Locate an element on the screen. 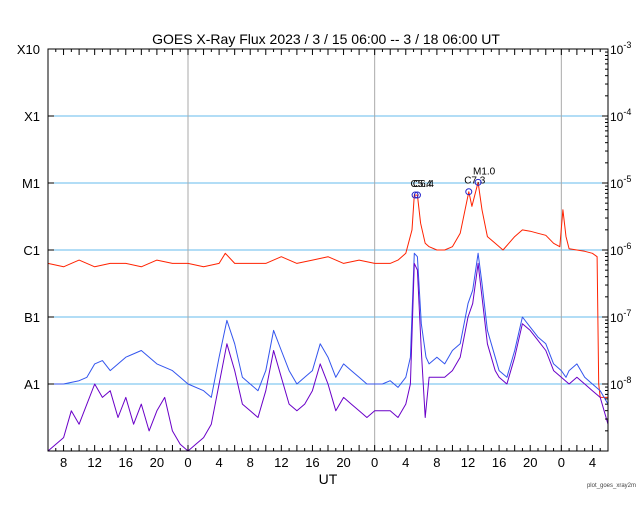 Image resolution: width=640 pixels, height=505 pixels. y-left-label: M1 is located at coordinates (31, 183).